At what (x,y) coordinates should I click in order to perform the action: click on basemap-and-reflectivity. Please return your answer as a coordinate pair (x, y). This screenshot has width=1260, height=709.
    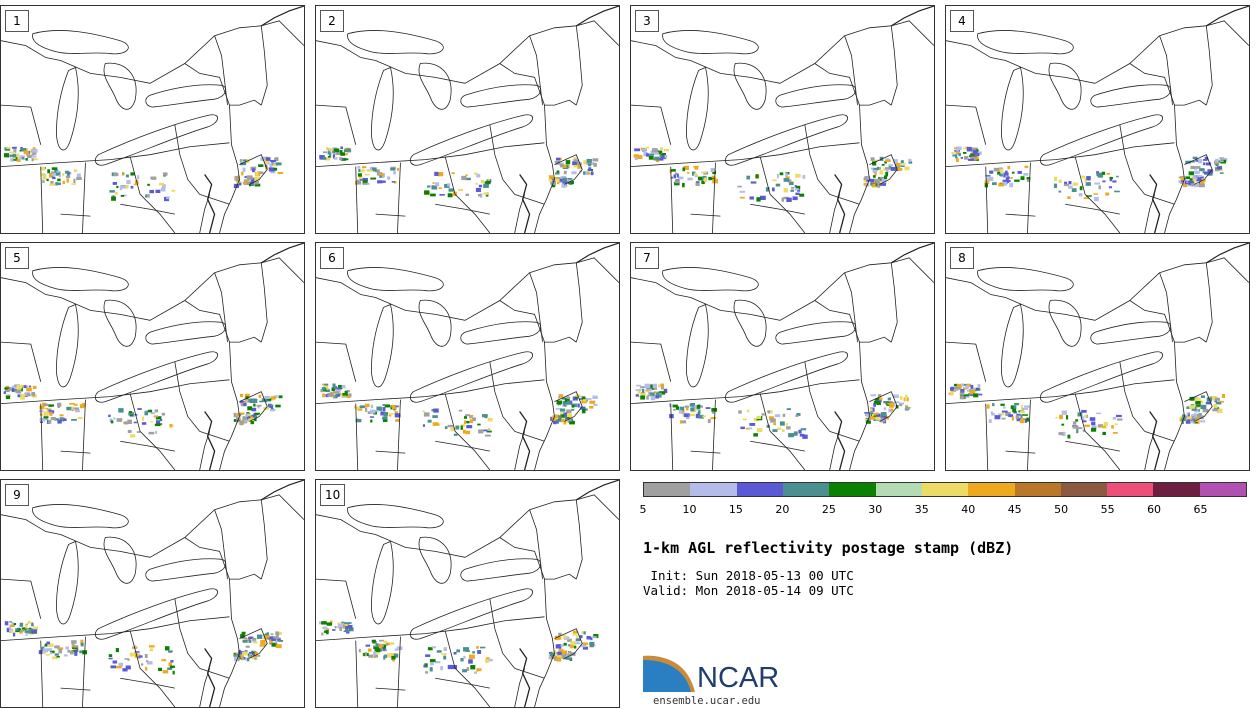
    Looking at the image, I should click on (782, 356).